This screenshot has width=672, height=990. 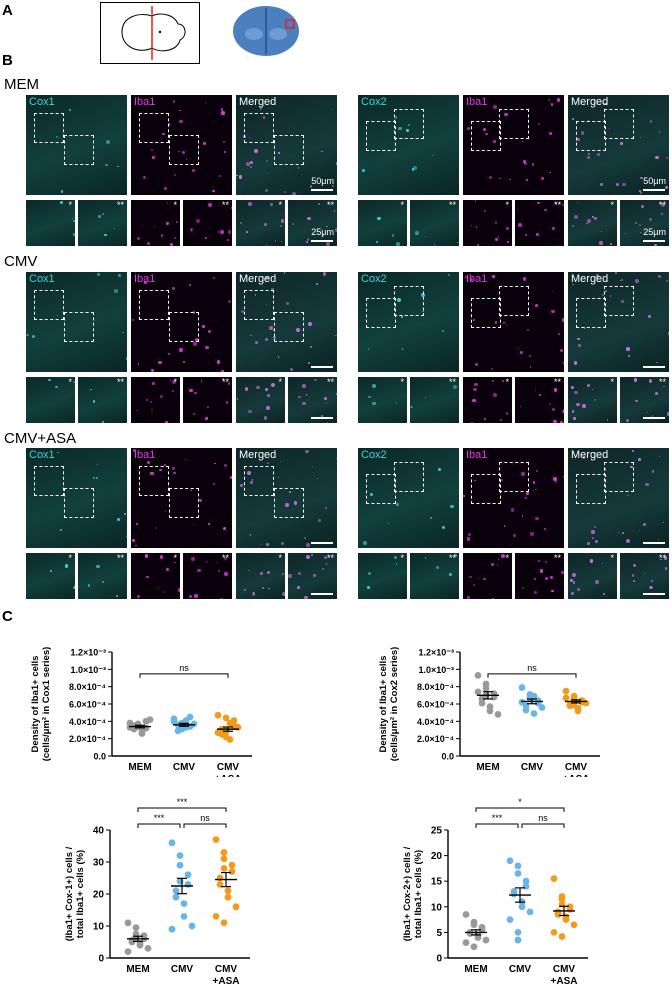 What do you see at coordinates (286, 498) in the screenshot?
I see `micrograph-cmv-asa-merged: Merged` at bounding box center [286, 498].